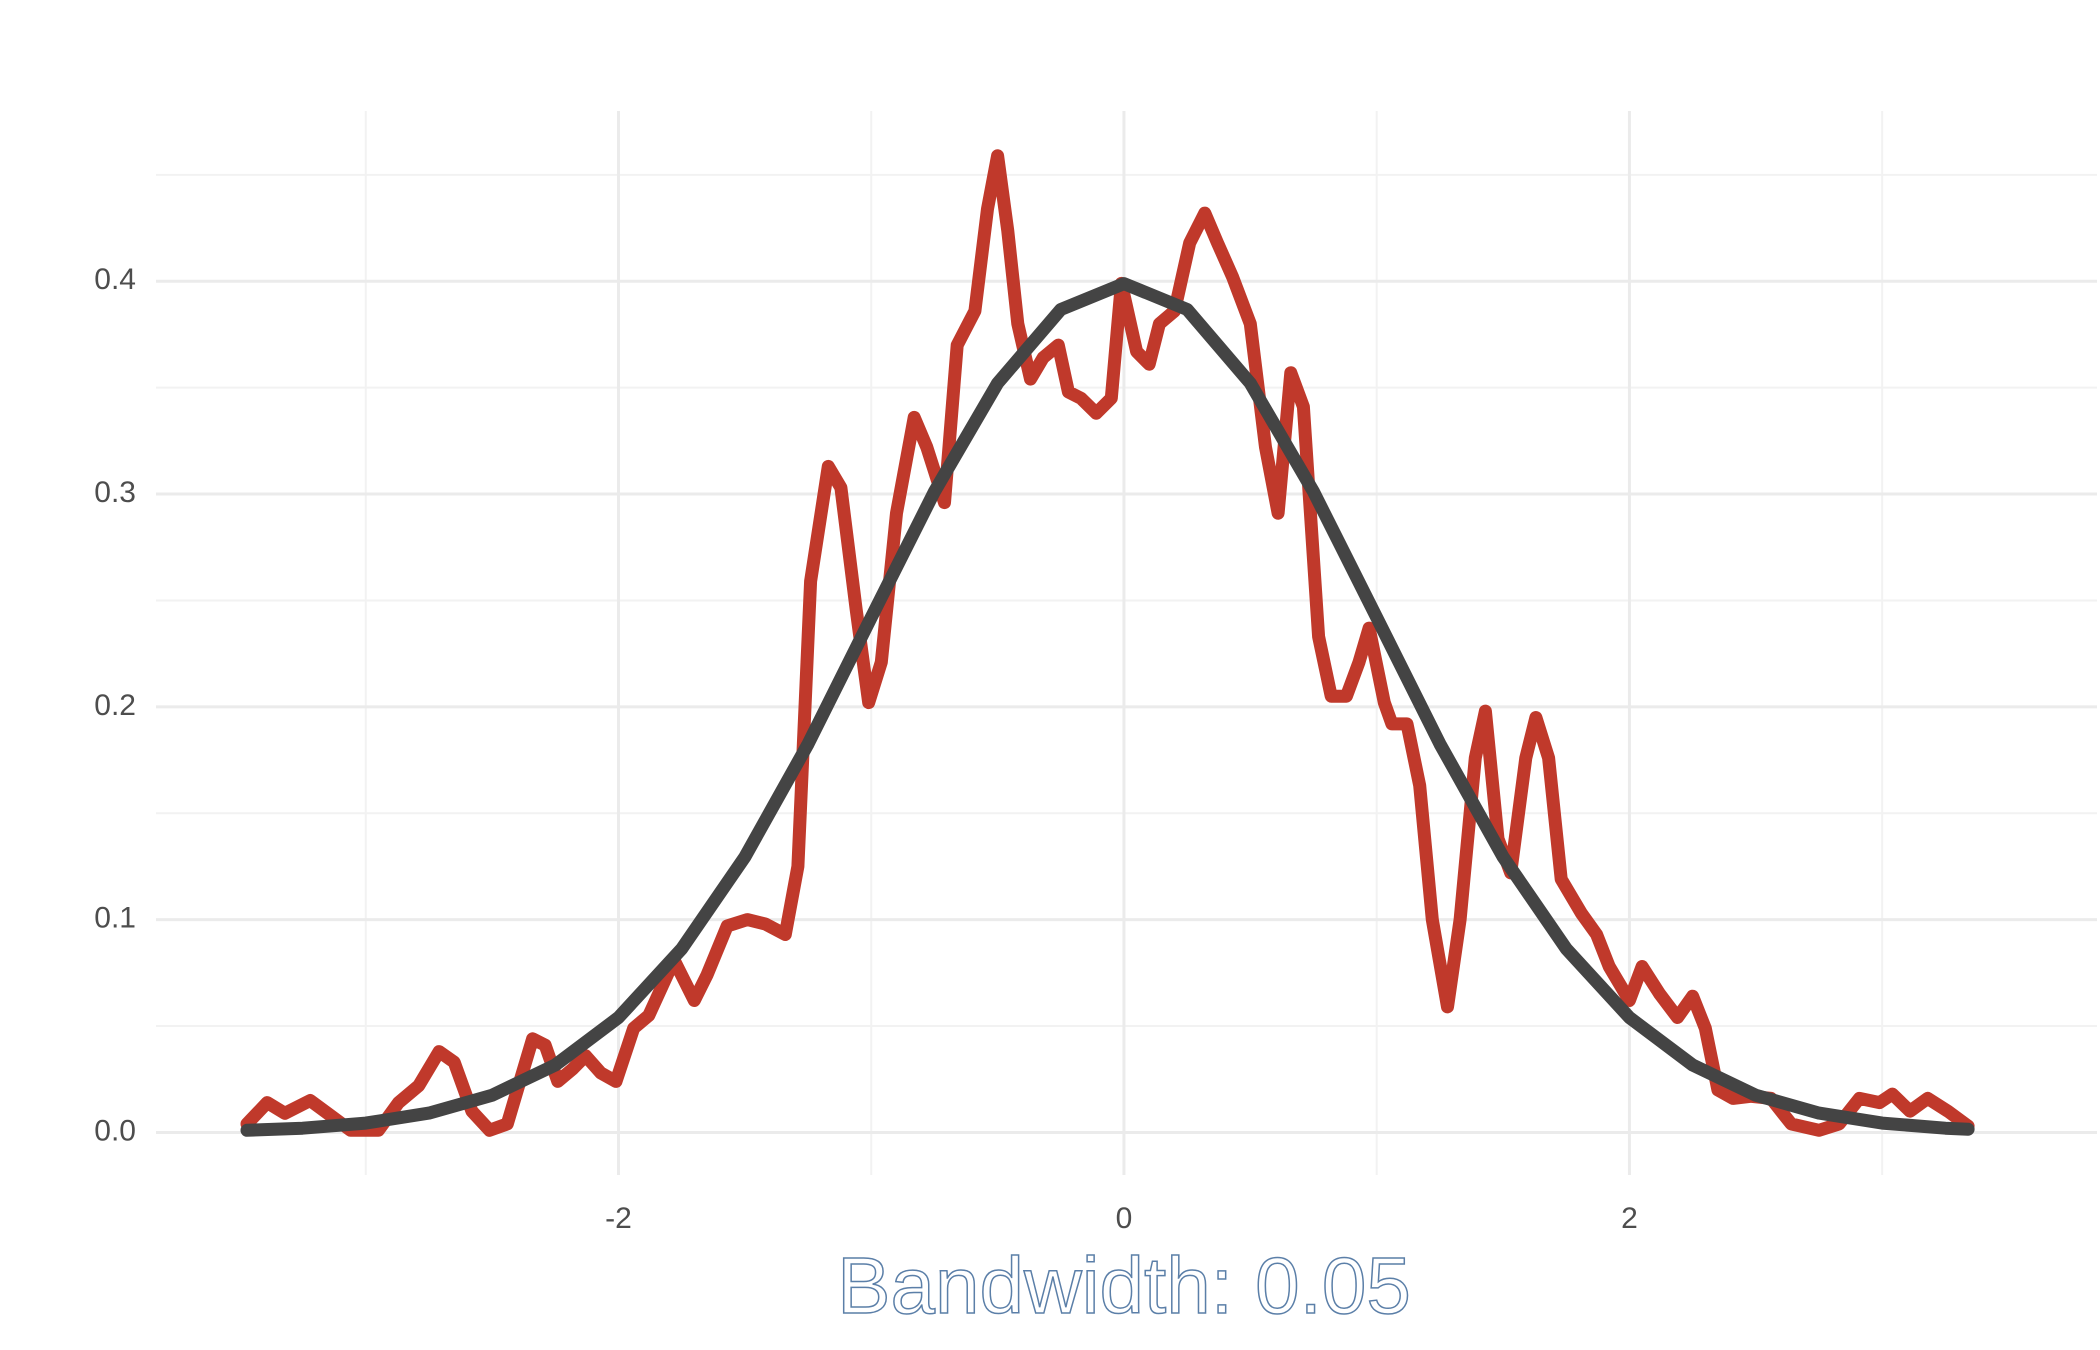 This screenshot has height=1350, width=2100. Describe the element at coordinates (115, 705) in the screenshot. I see `y-tick-label: 0.2` at that location.